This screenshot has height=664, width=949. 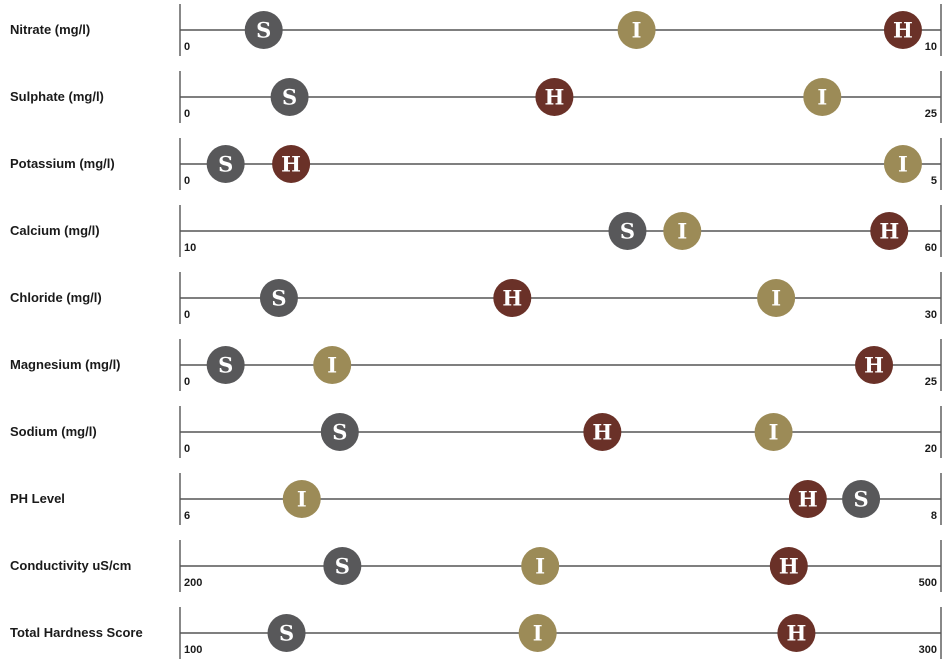 I want to click on axis-max-label: 10, so click(x=931, y=47).